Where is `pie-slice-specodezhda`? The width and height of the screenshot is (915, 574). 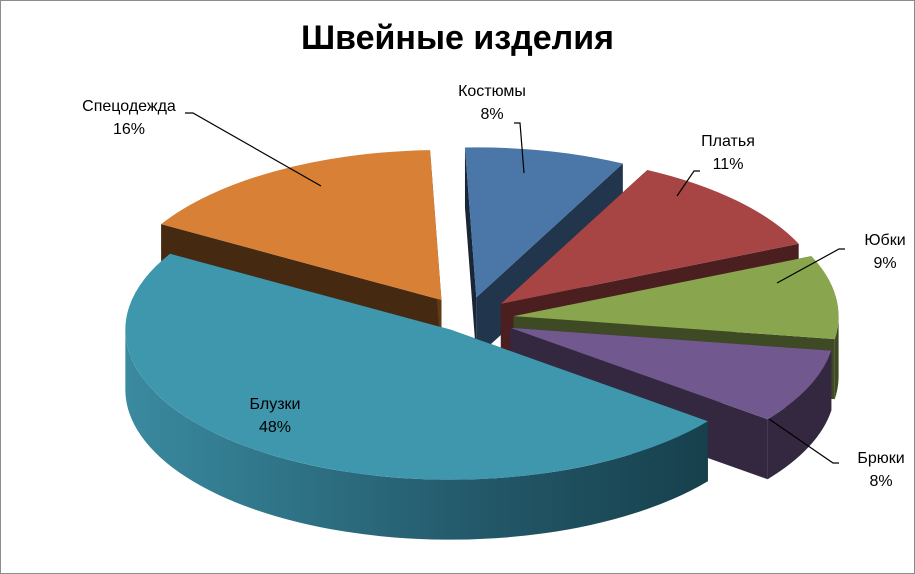
pie-slice-specodezhda is located at coordinates (301, 225).